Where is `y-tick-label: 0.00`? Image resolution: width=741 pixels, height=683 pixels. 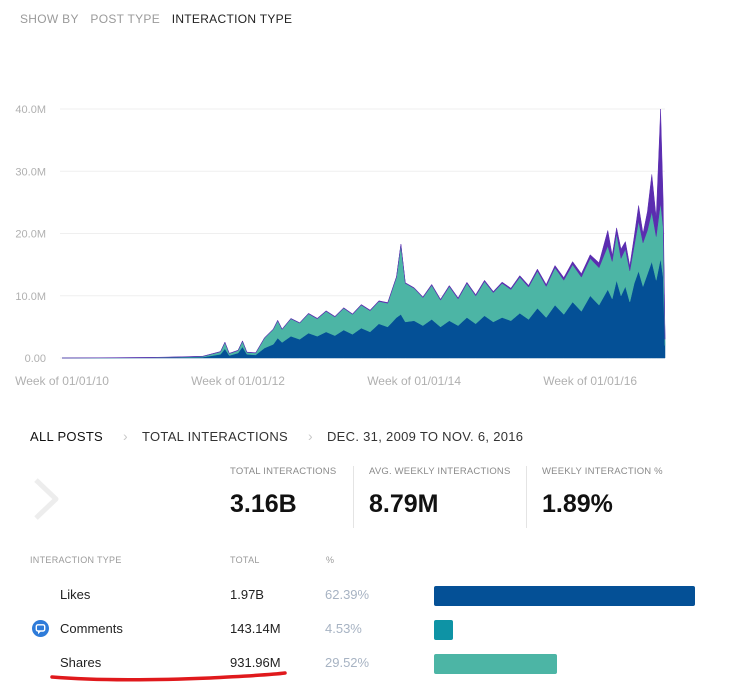
y-tick-label: 0.00 is located at coordinates (35, 359).